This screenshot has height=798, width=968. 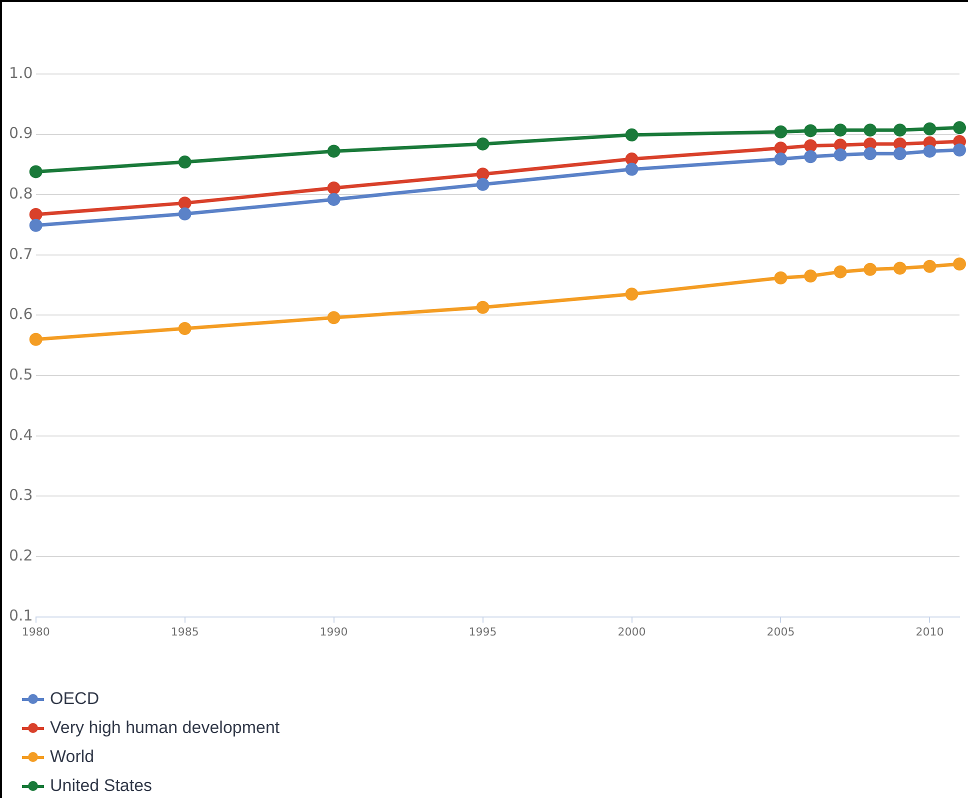 What do you see at coordinates (20, 615) in the screenshot?
I see `y-tick-label: 0.1` at bounding box center [20, 615].